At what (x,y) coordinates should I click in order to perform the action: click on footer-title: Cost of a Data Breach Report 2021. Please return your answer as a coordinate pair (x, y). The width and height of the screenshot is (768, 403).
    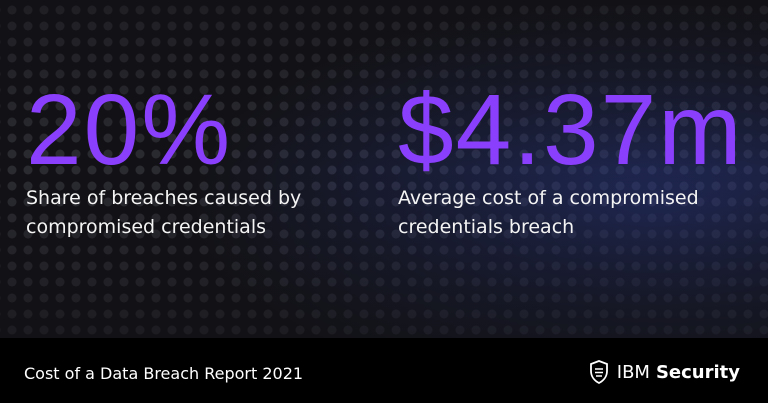
    Looking at the image, I should click on (164, 373).